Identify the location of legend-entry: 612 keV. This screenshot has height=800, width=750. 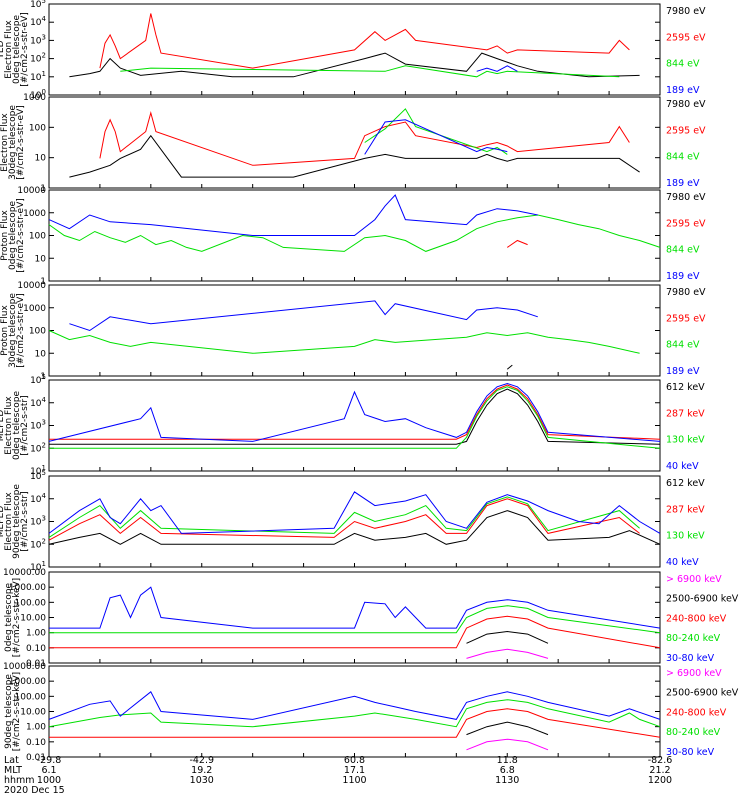
(685, 387).